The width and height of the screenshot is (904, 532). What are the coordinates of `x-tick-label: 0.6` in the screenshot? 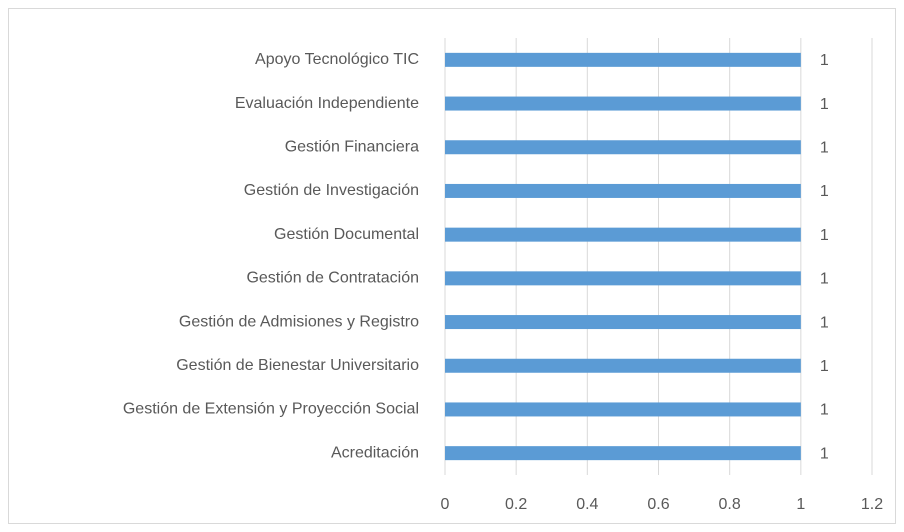 It's located at (658, 504).